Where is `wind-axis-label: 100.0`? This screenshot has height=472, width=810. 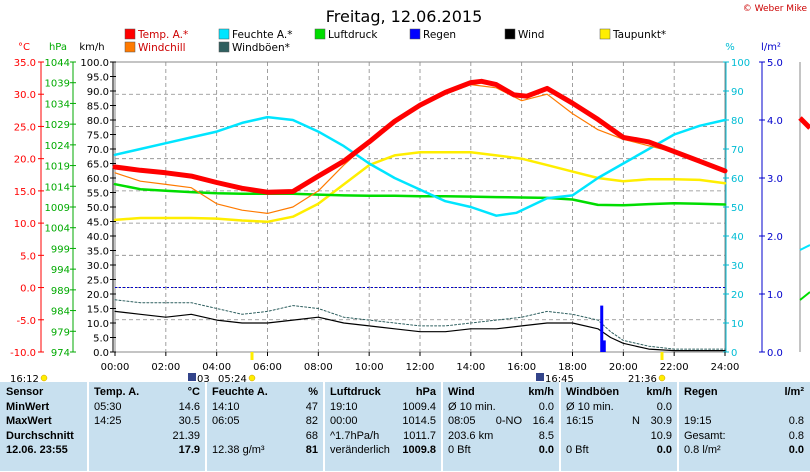
wind-axis-label: 100.0 is located at coordinates (94, 63).